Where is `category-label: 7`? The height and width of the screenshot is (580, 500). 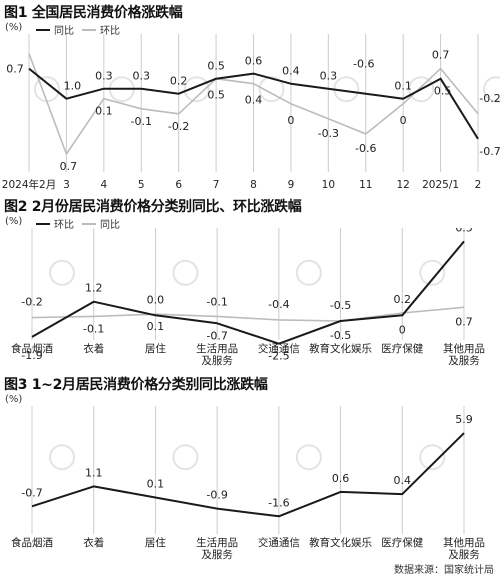
category-label: 7 is located at coordinates (216, 185).